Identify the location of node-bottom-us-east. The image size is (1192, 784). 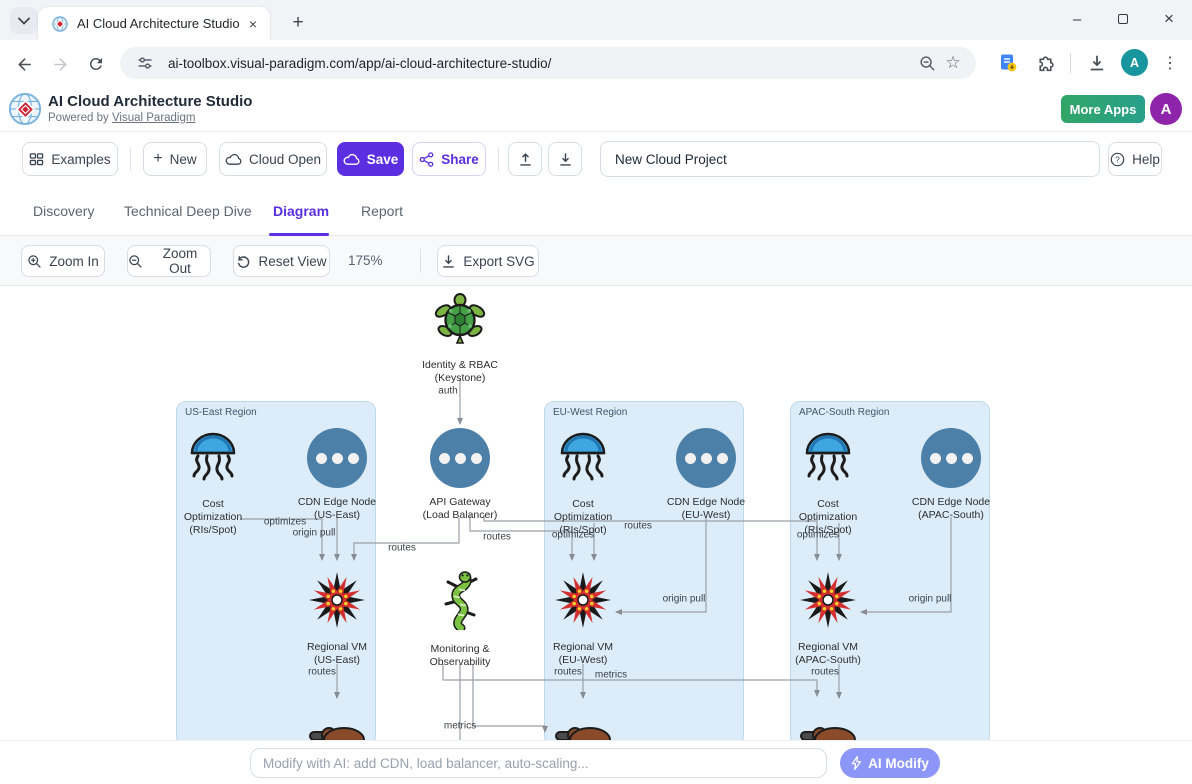
(337, 729).